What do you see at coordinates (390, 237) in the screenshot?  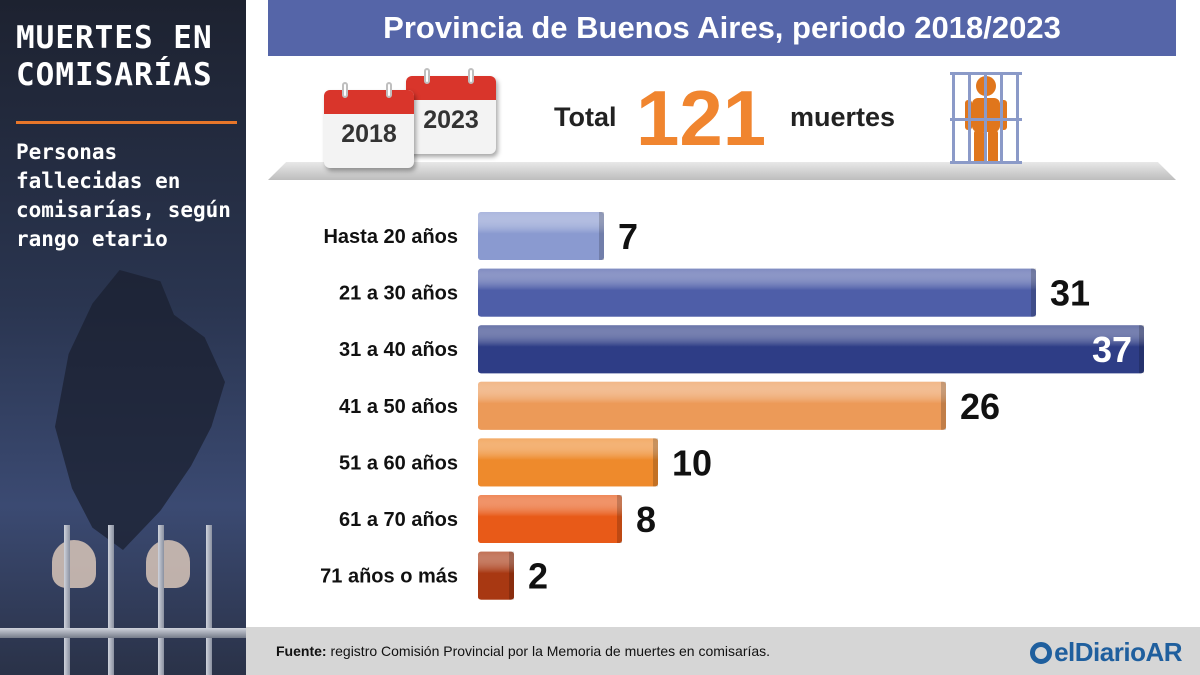 I see `category-label-0: Hasta 20 años` at bounding box center [390, 237].